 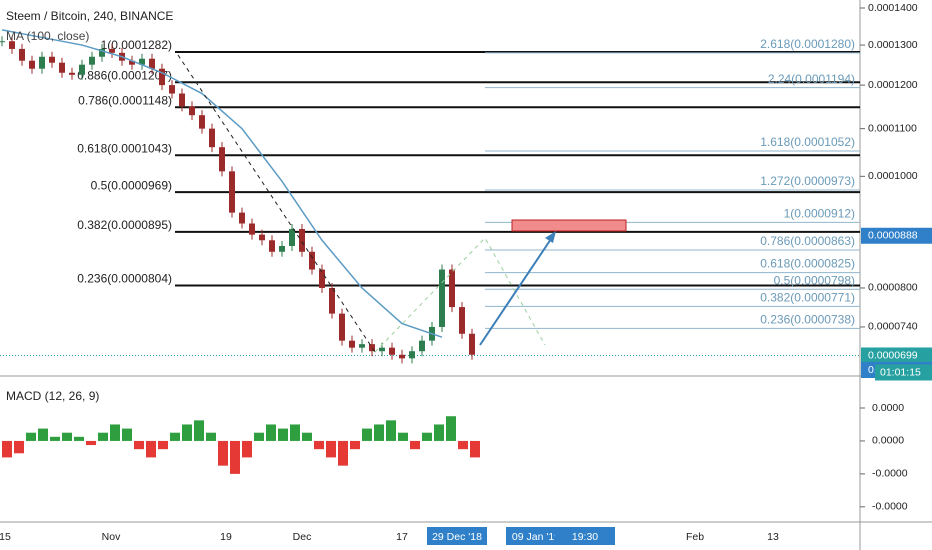 I want to click on fib-ext-label: 0.236(0.0000738), so click(x=807, y=319).